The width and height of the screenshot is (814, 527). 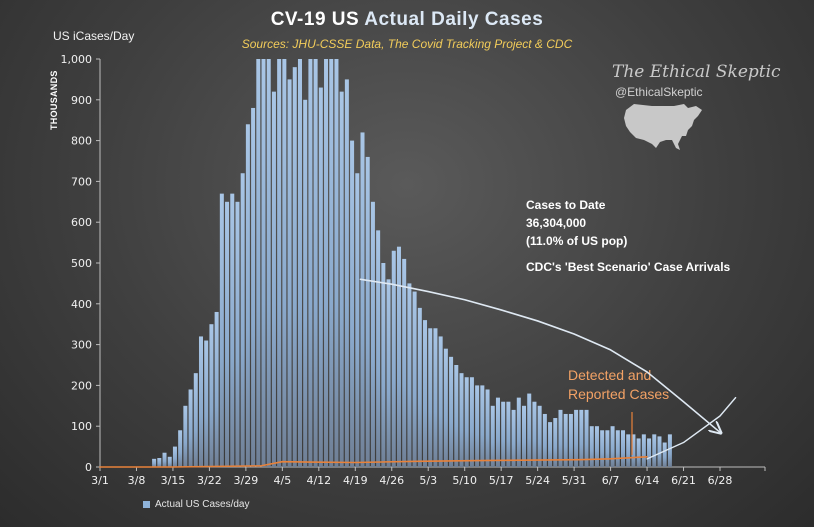 I want to click on chart-title: CV-19 US Actual Daily Cases, so click(x=407, y=20).